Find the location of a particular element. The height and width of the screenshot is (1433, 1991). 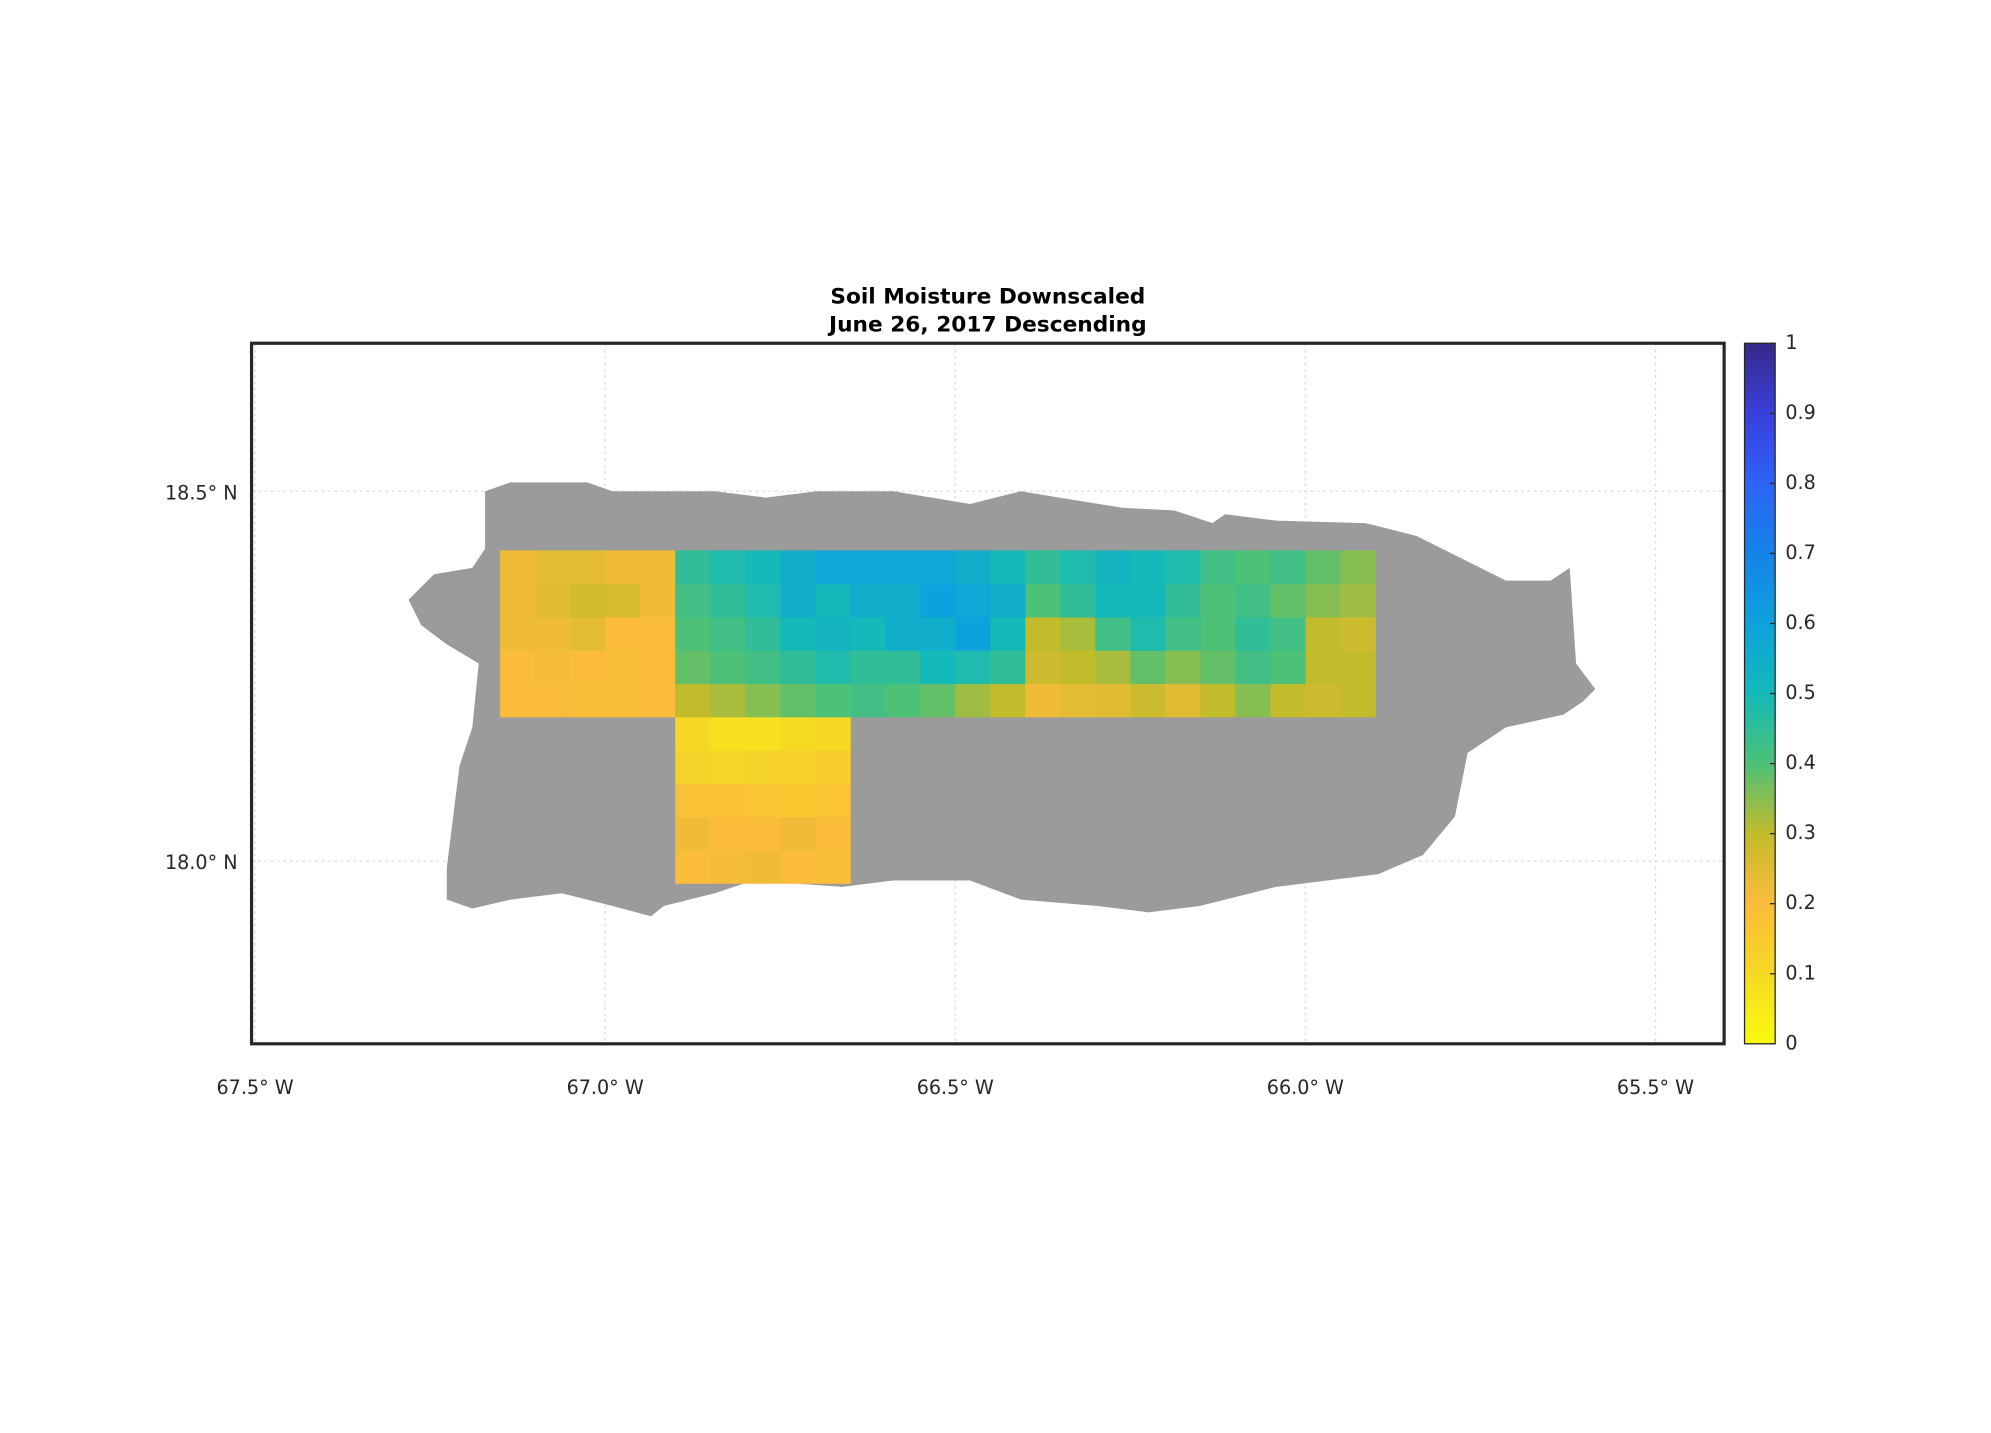

colorbar-tick-label: 0.7 is located at coordinates (1800, 552).